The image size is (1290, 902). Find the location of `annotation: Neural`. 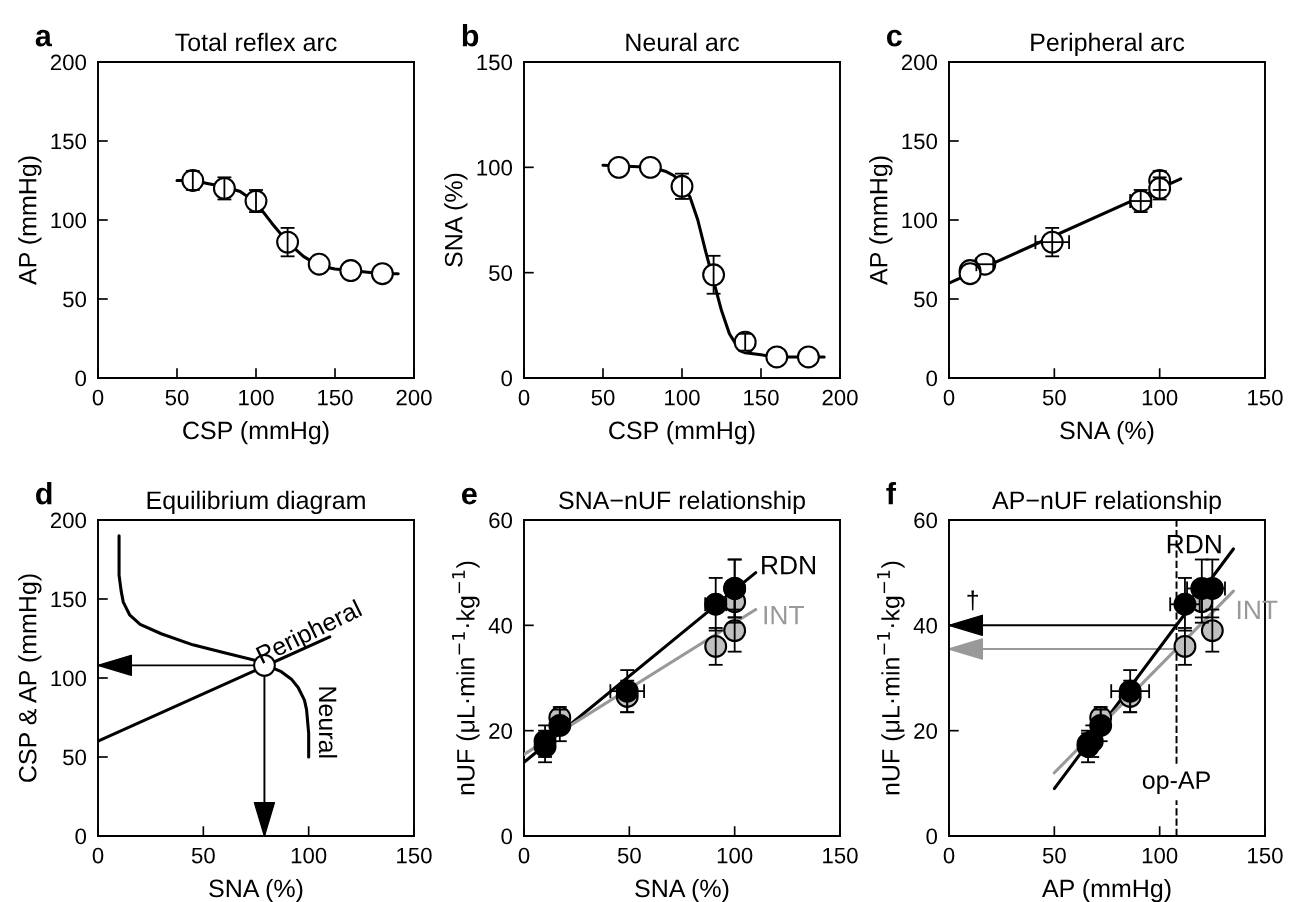

annotation: Neural is located at coordinates (328, 722).